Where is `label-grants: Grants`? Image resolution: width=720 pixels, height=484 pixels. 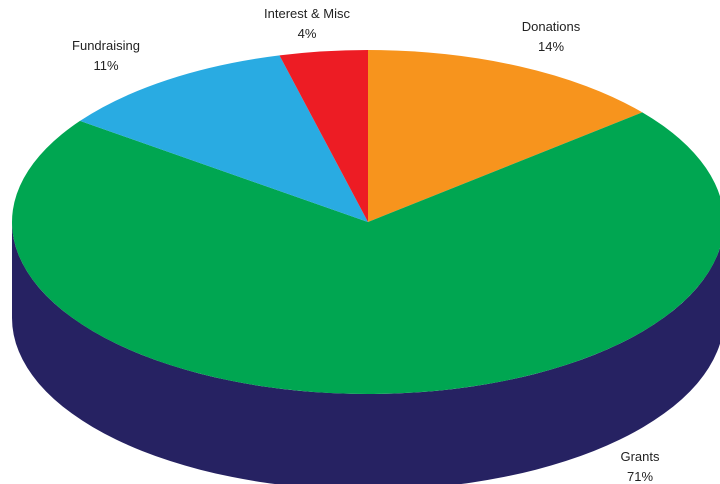
label-grants: Grants is located at coordinates (640, 456).